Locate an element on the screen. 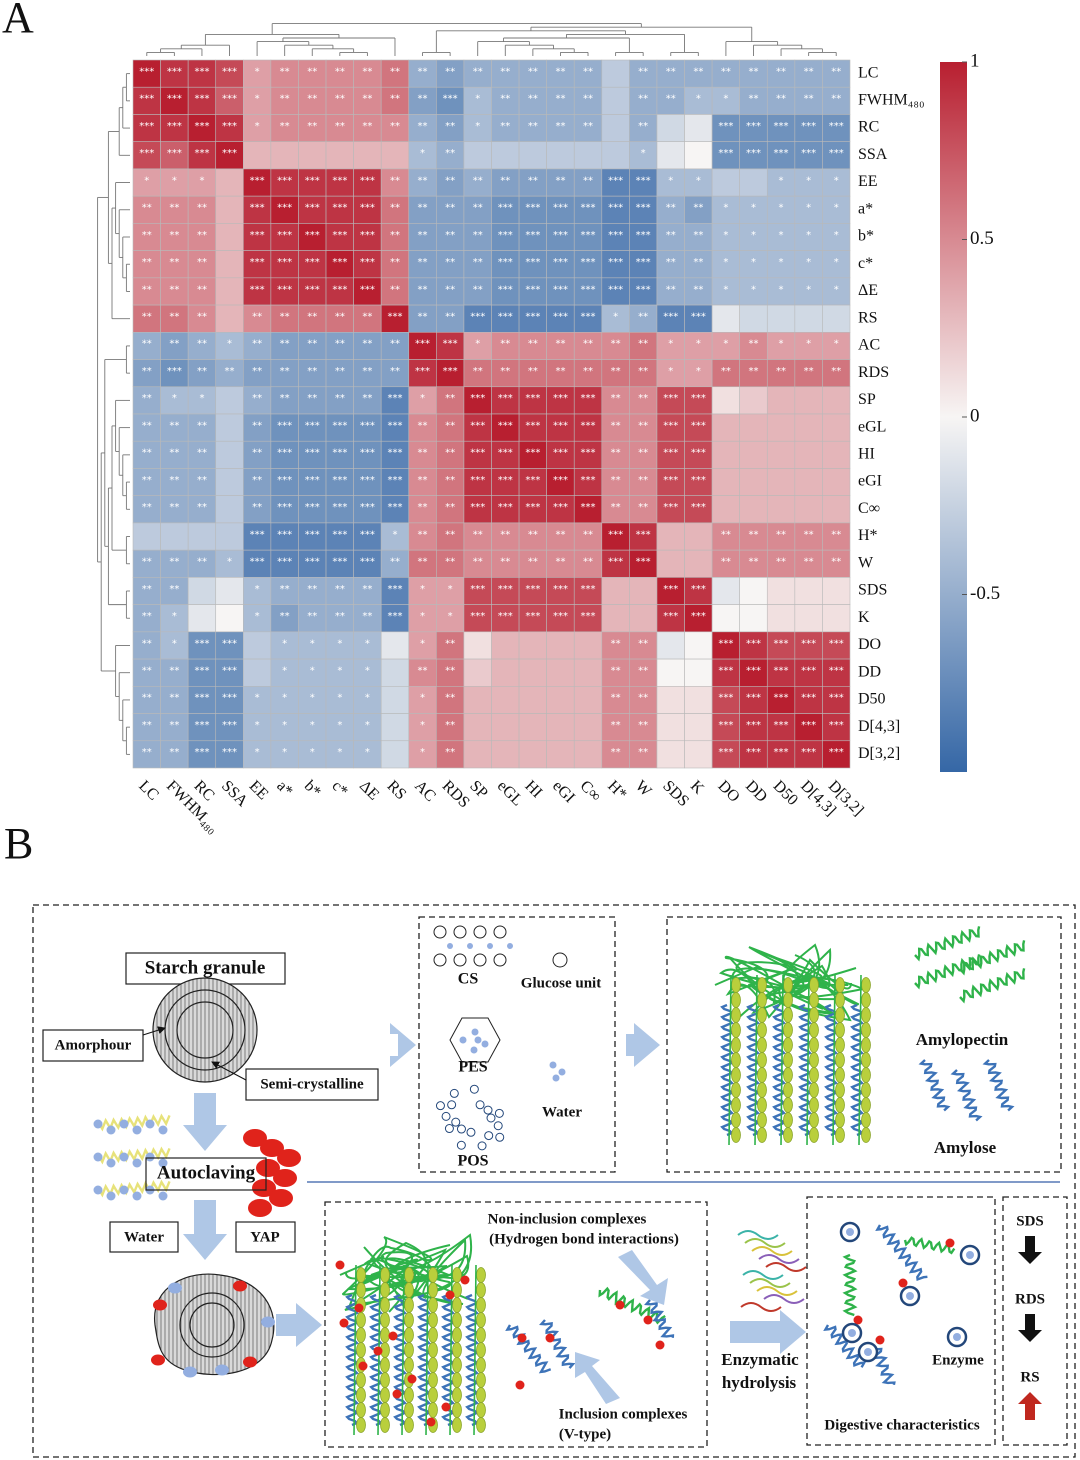 Image resolution: width=1080 pixels, height=1460 pixels. column-label: a* is located at coordinates (284, 788).